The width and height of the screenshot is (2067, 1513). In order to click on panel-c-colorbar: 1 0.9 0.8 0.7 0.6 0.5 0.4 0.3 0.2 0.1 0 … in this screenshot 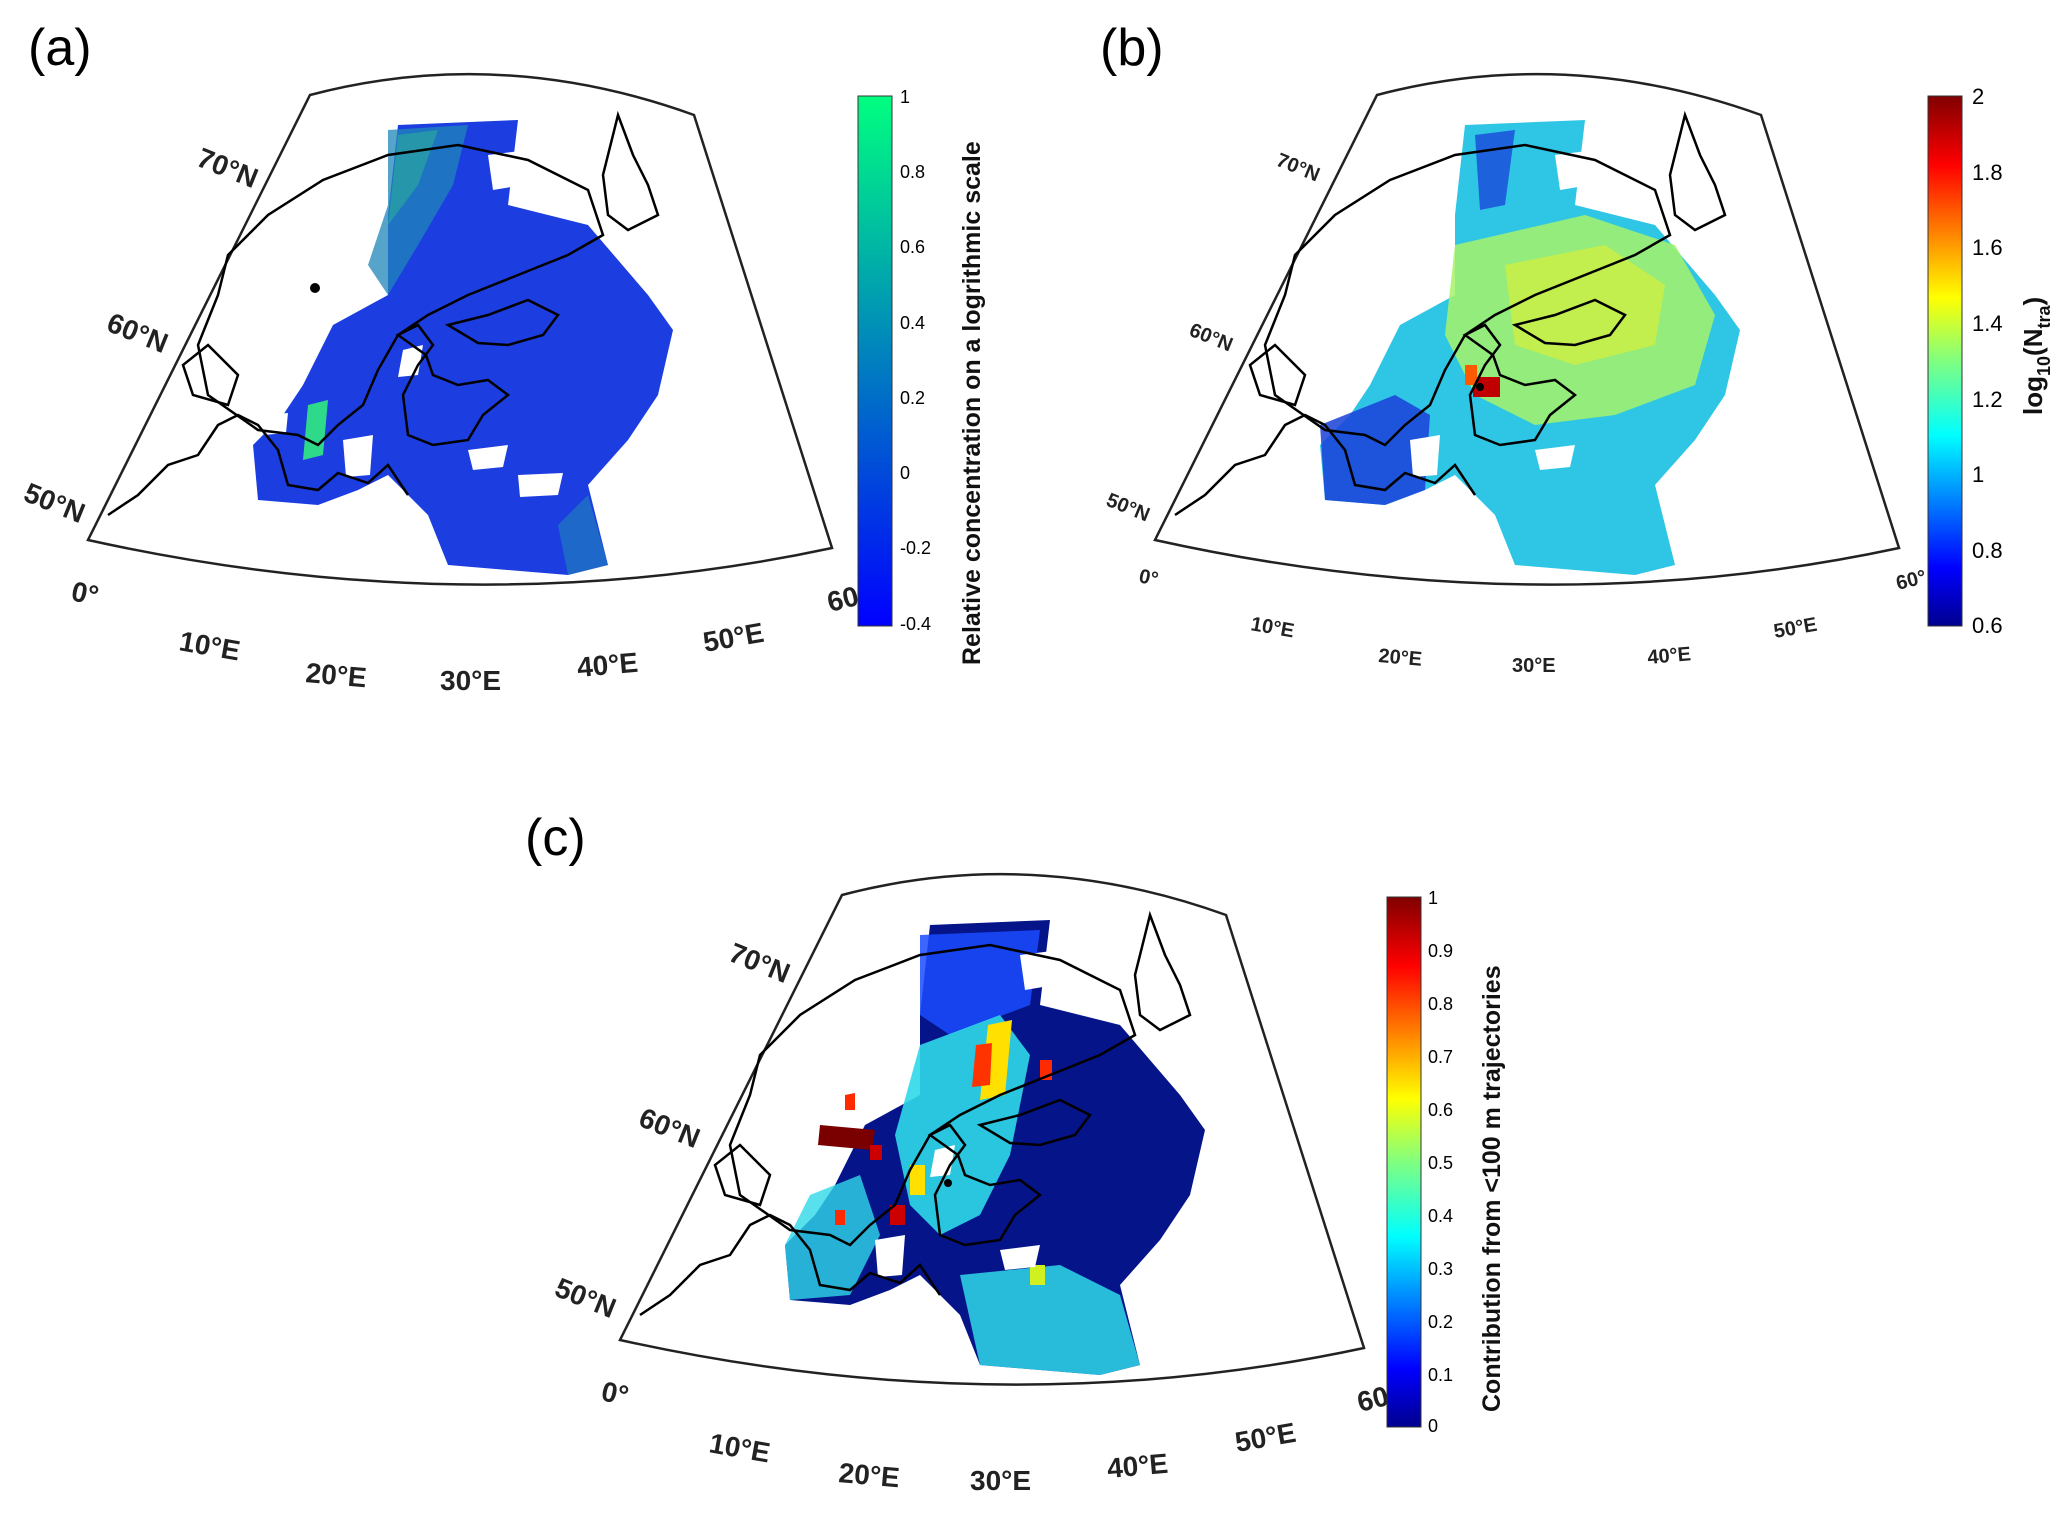, I will do `click(1446, 1162)`.